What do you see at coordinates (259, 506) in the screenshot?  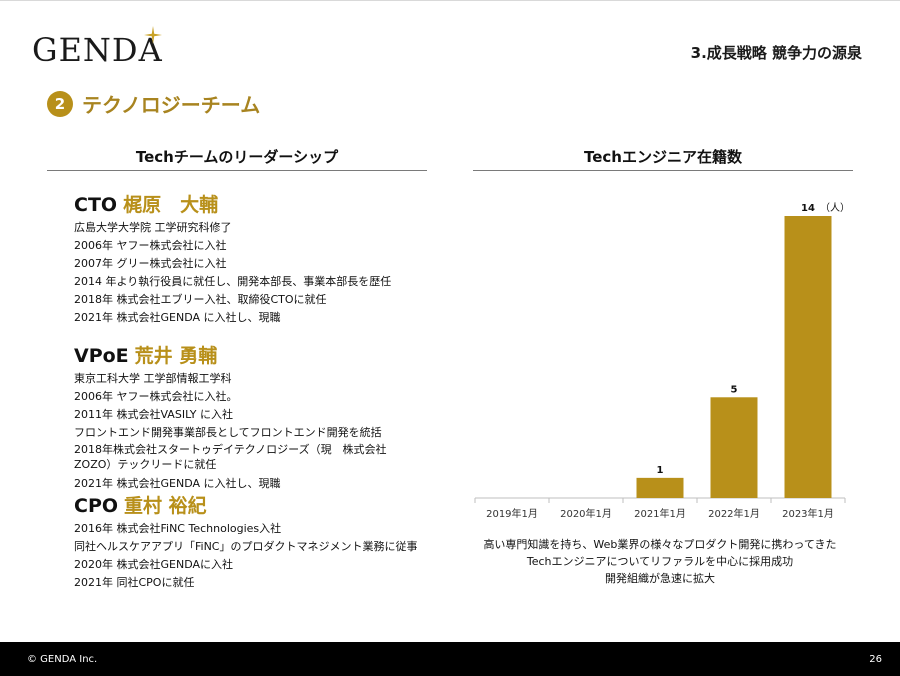 I see `leader-name: CPO 重村 裕紀` at bounding box center [259, 506].